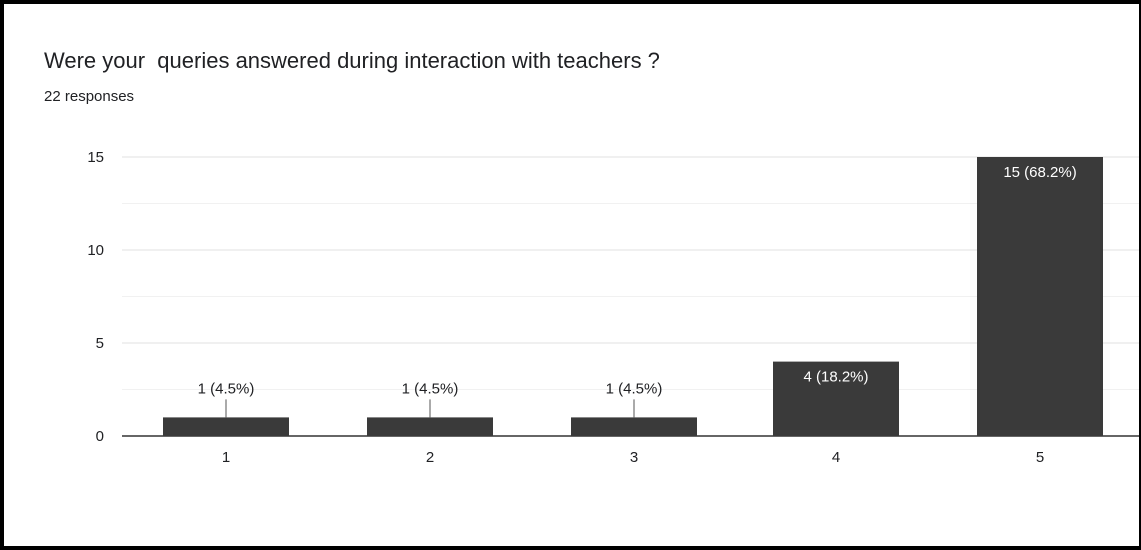 Image resolution: width=1141 pixels, height=550 pixels. I want to click on x-tick-label: 1, so click(226, 457).